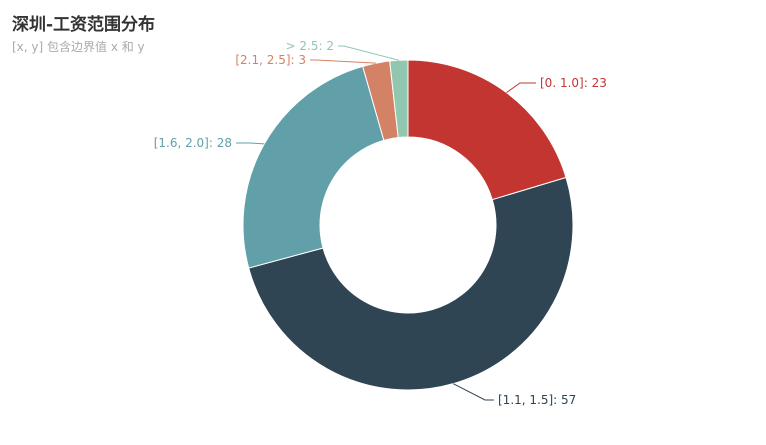 This screenshot has width=766, height=445. Describe the element at coordinates (537, 400) in the screenshot. I see `slice-label: [1.1, 1.5]: 57` at that location.